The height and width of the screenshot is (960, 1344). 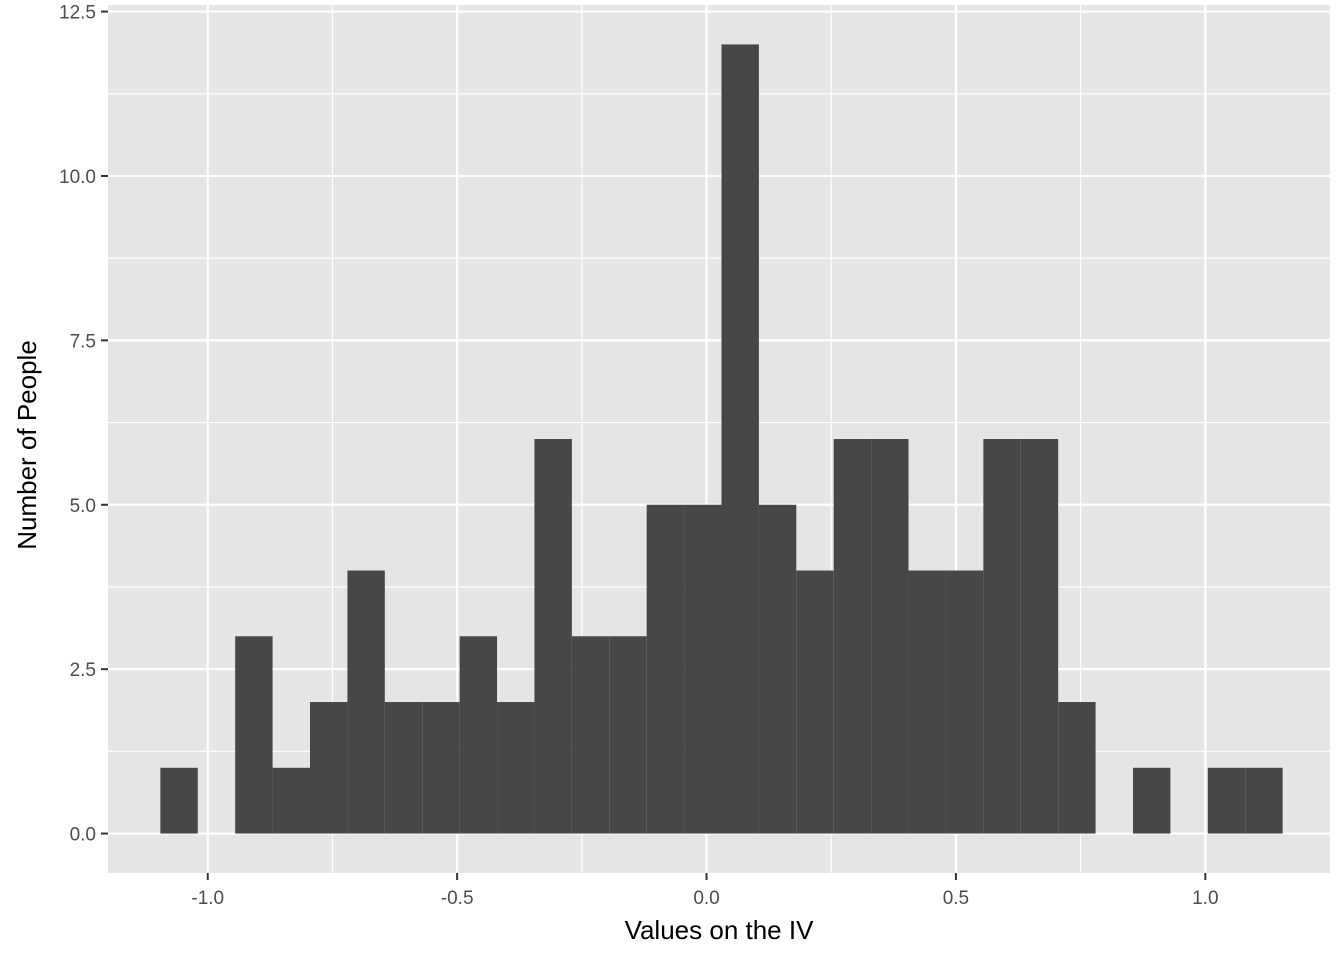 I want to click on x-tick-label: 0.0, so click(x=706, y=898).